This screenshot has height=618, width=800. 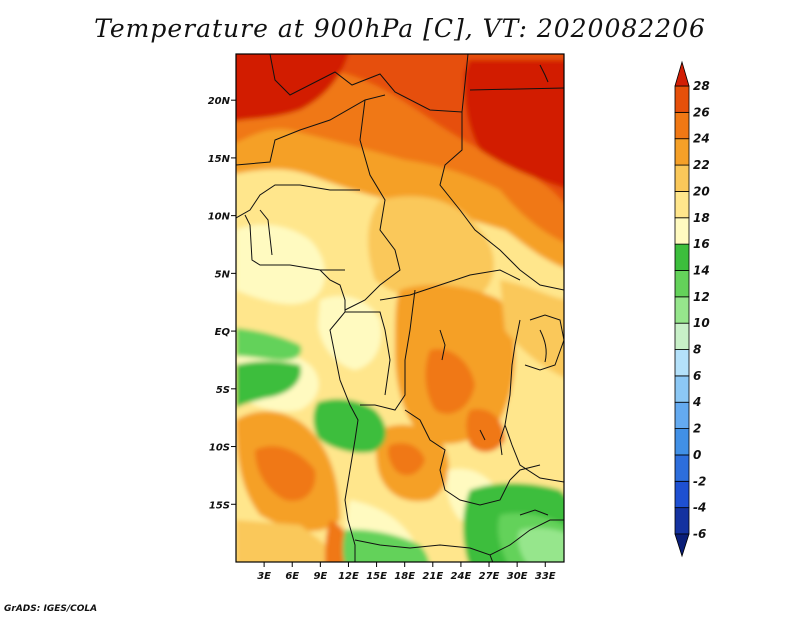 I want to click on y-tick-label: 15N, so click(x=219, y=159).